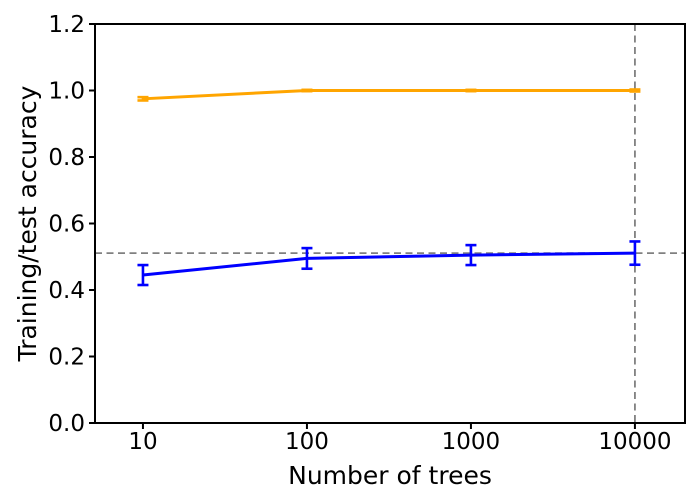 This screenshot has width=700, height=500. I want to click on y-axis-label: Training/test accuracy, so click(27, 223).